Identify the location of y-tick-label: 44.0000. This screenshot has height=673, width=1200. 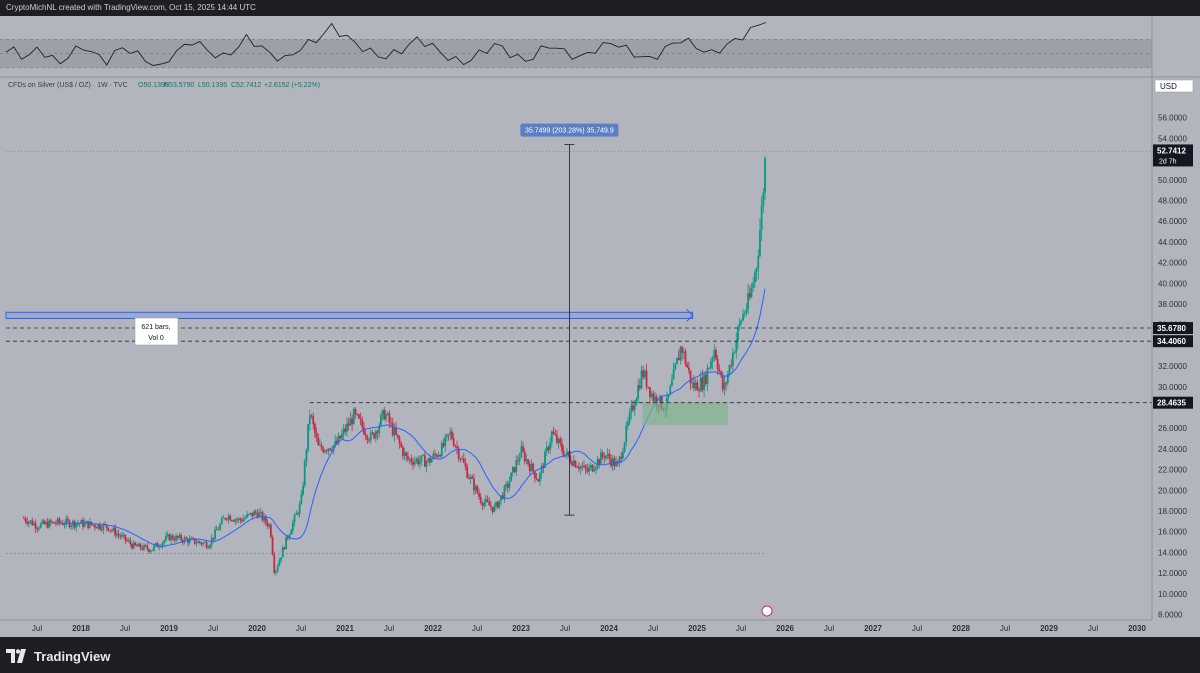
(1172, 242).